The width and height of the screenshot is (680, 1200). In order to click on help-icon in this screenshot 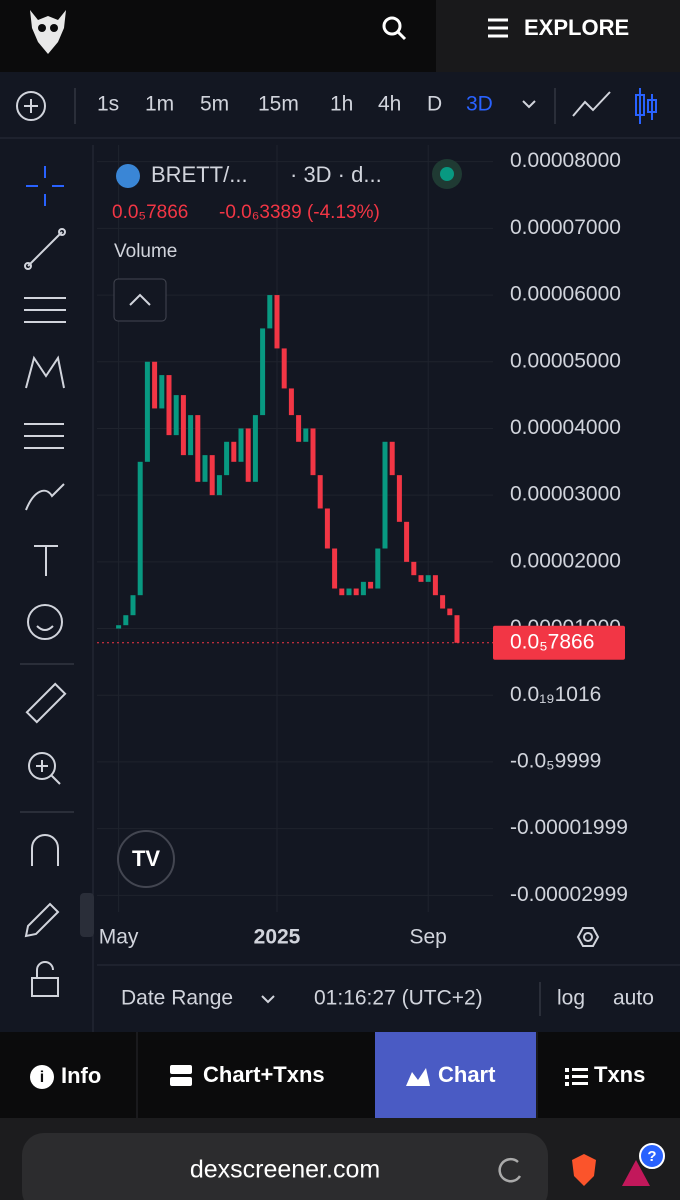, I will do `click(652, 1156)`.